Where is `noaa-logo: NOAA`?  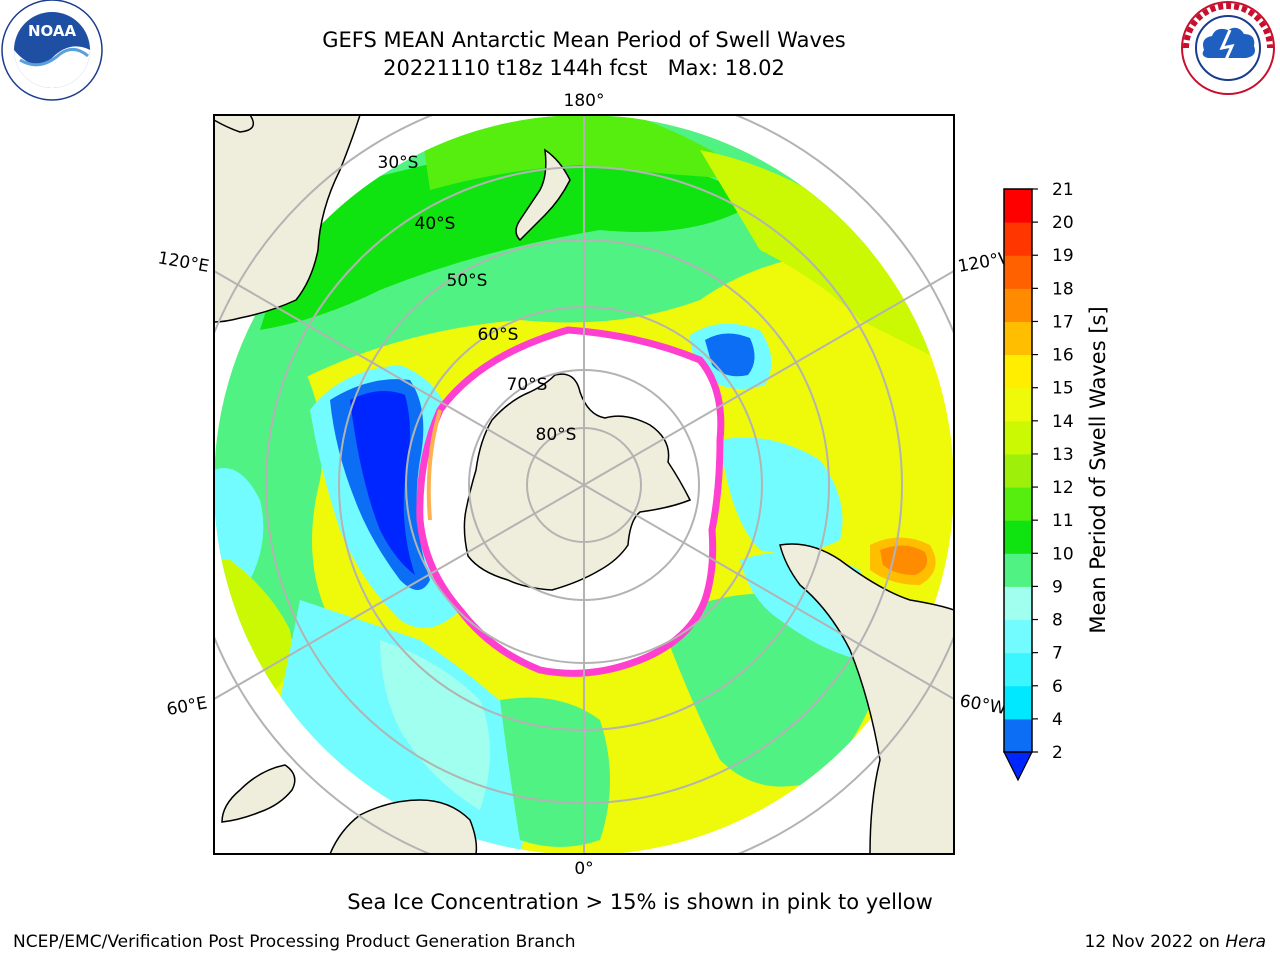
noaa-logo: NOAA is located at coordinates (52, 50).